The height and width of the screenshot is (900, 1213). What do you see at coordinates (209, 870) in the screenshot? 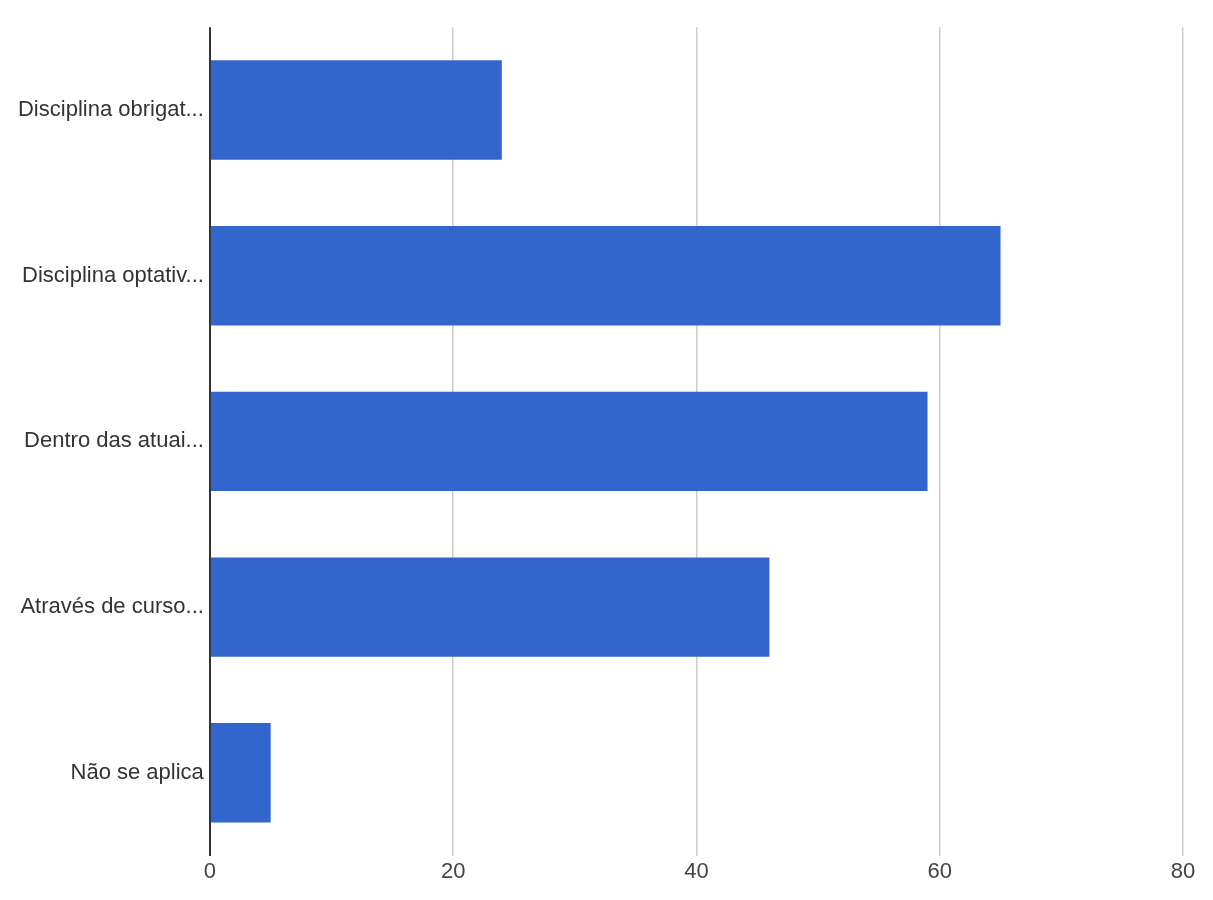
I see `x-tick-label: 0` at bounding box center [209, 870].